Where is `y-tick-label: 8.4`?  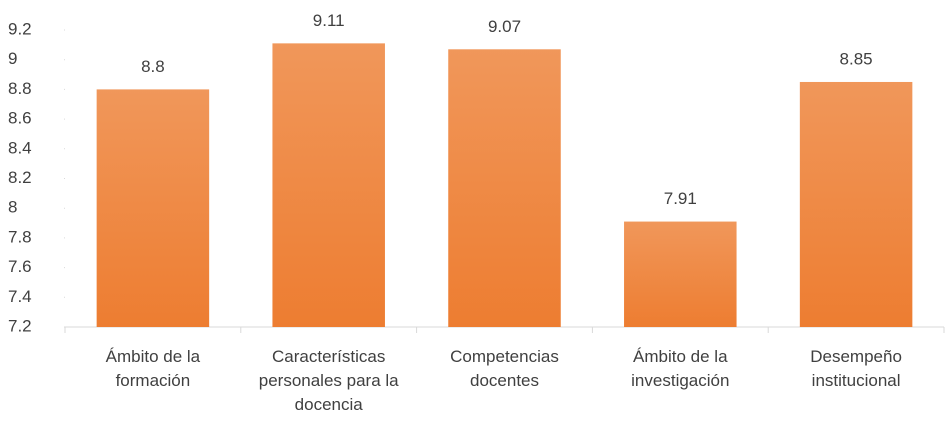
y-tick-label: 8.4 is located at coordinates (20, 147).